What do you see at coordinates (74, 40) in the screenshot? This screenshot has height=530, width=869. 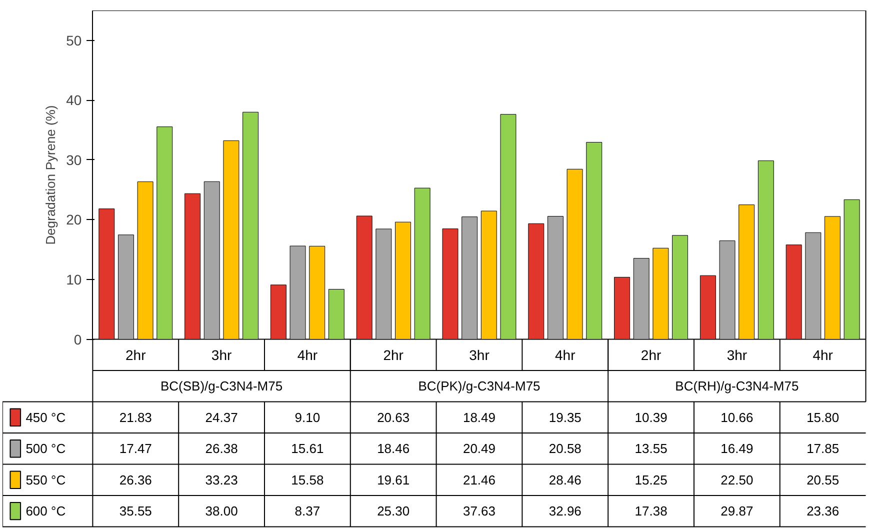 I see `y-tick-label: 50` at bounding box center [74, 40].